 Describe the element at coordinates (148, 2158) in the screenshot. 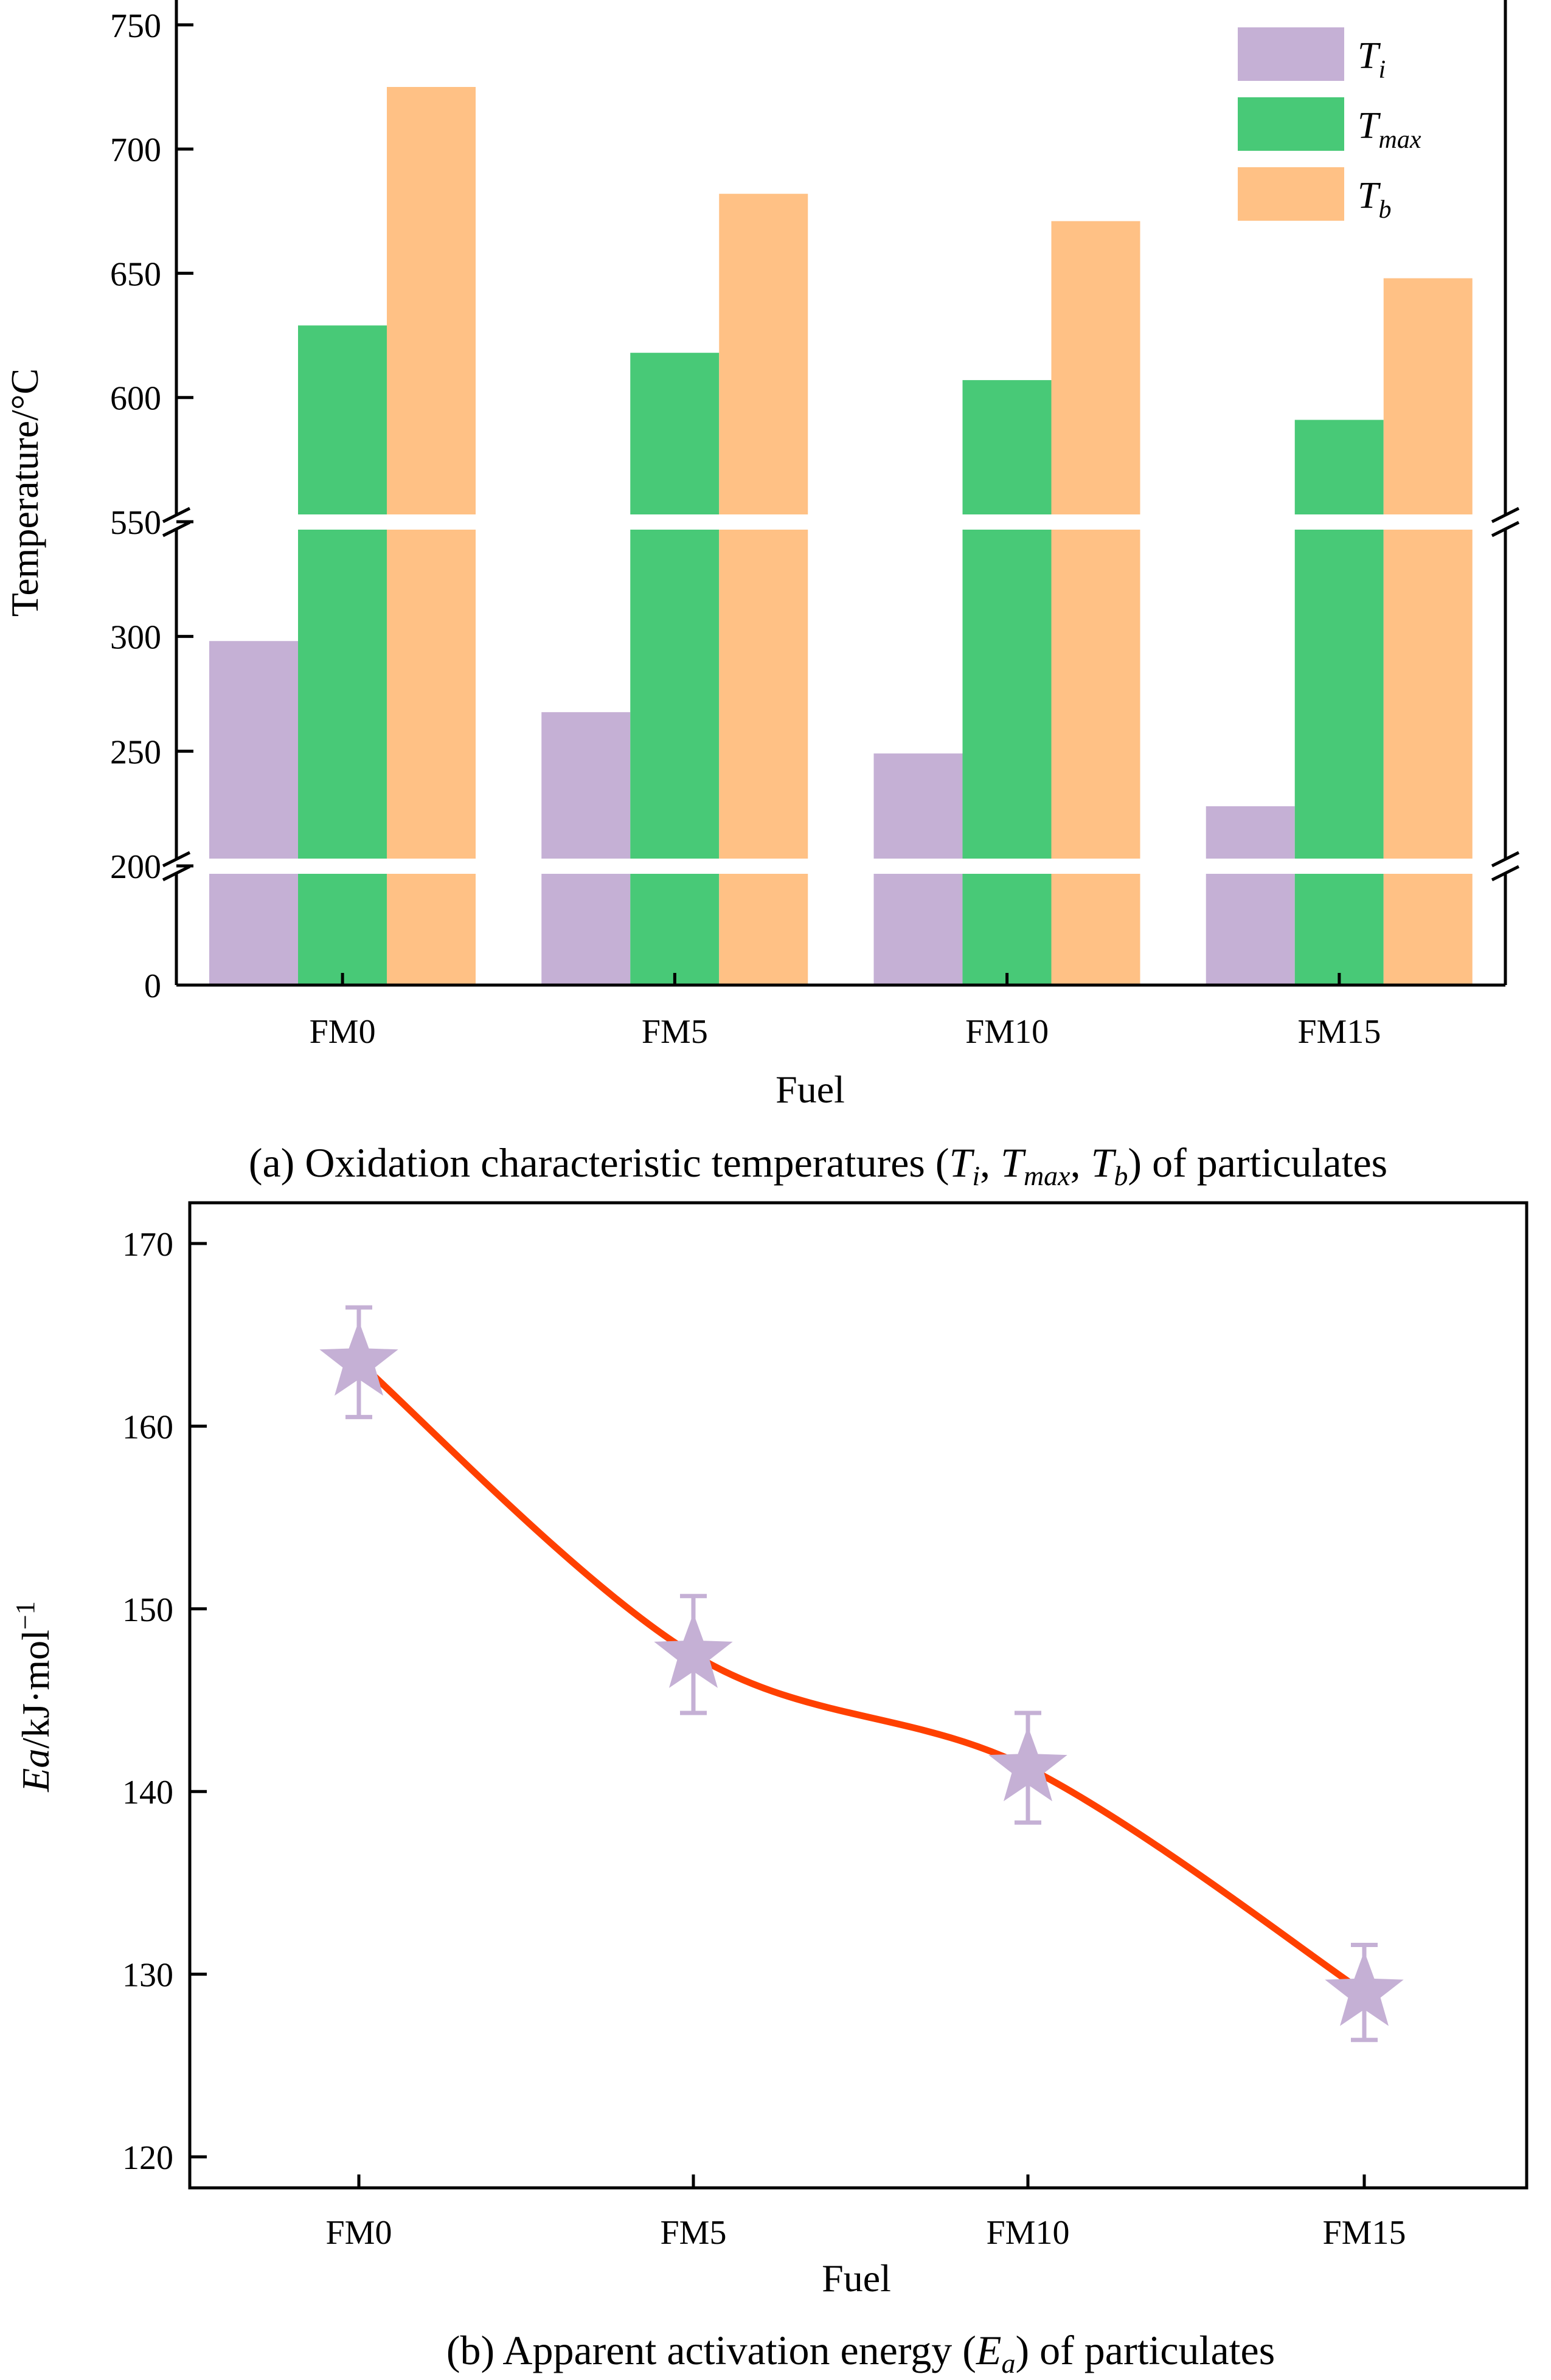

I see `y-tick-label: 120` at that location.